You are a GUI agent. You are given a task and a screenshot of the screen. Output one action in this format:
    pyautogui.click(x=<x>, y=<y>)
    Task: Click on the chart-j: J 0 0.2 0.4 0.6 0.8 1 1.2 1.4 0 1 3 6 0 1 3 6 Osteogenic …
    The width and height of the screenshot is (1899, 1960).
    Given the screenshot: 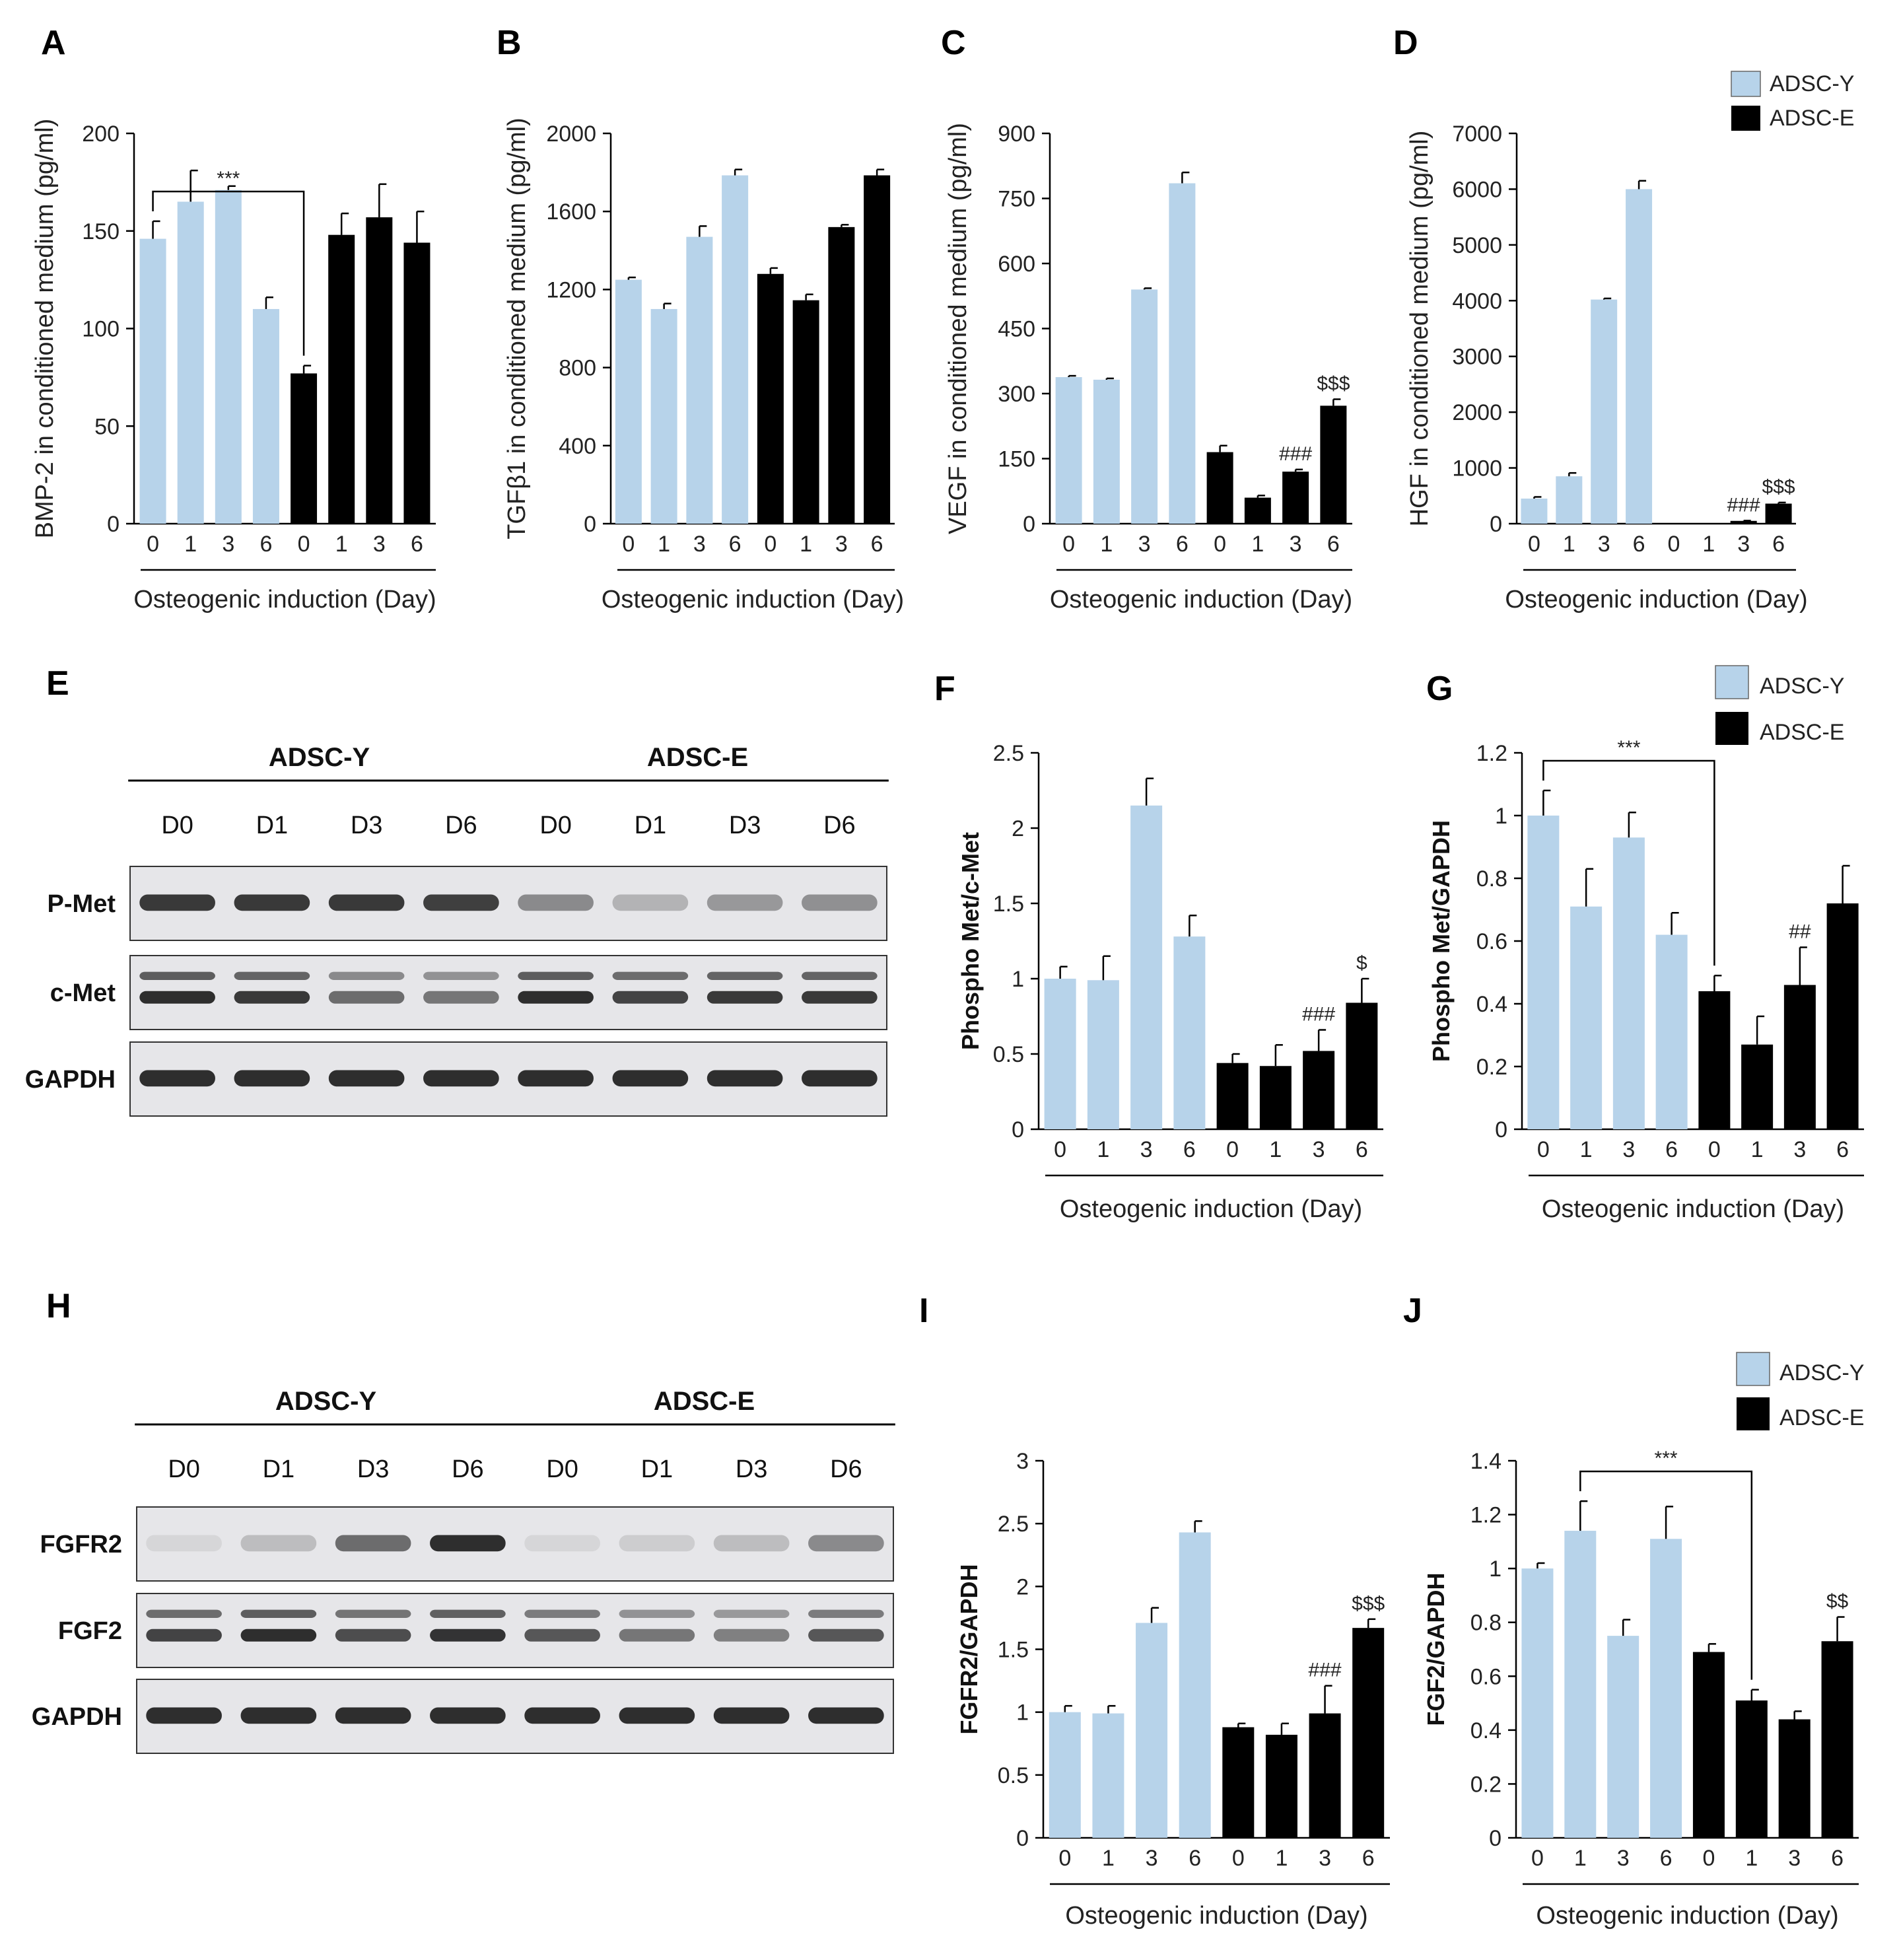 What is the action you would take?
    pyautogui.click(x=1633, y=1611)
    